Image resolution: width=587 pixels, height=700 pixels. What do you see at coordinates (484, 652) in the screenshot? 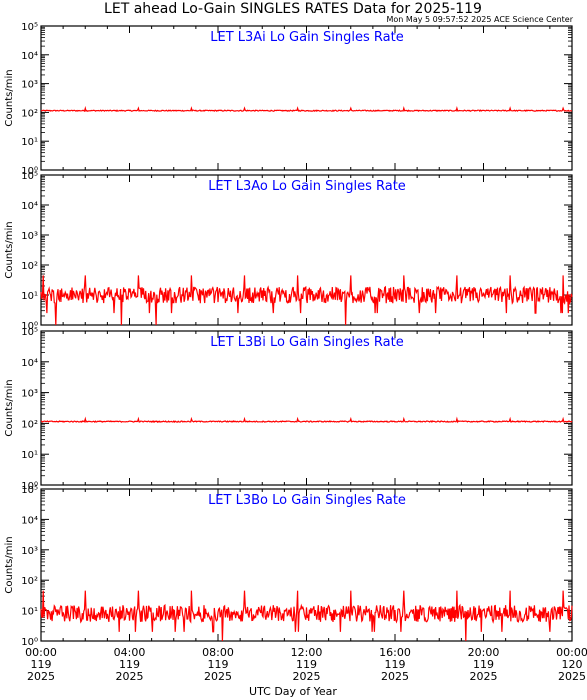
I see `x-tick-label: 20:00` at bounding box center [484, 652].